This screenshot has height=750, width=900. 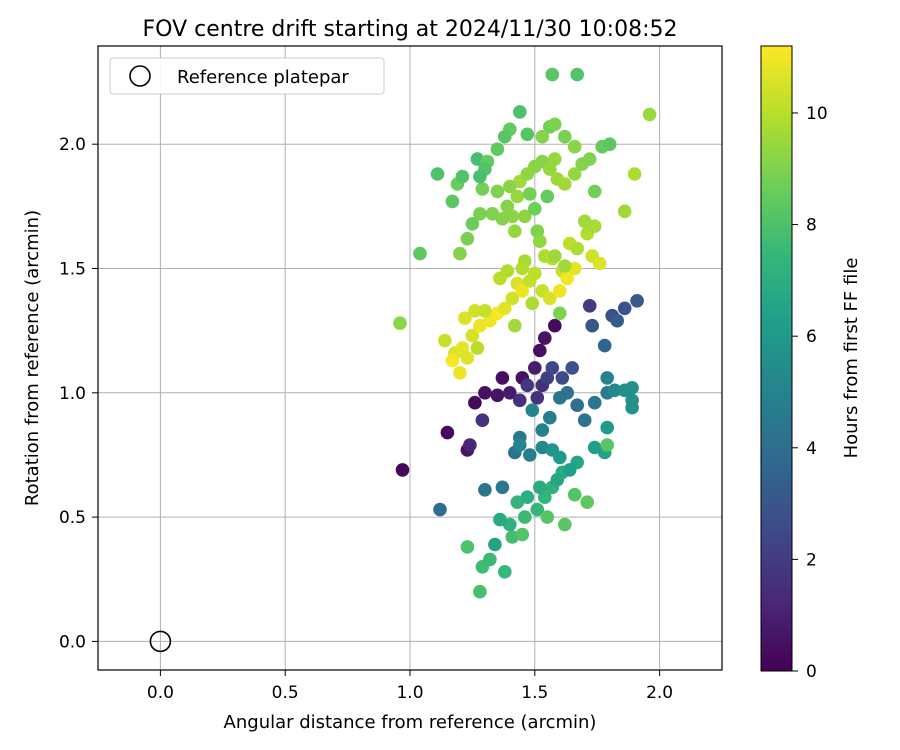 I want to click on colorbar-tick-label: 4, so click(x=811, y=449).